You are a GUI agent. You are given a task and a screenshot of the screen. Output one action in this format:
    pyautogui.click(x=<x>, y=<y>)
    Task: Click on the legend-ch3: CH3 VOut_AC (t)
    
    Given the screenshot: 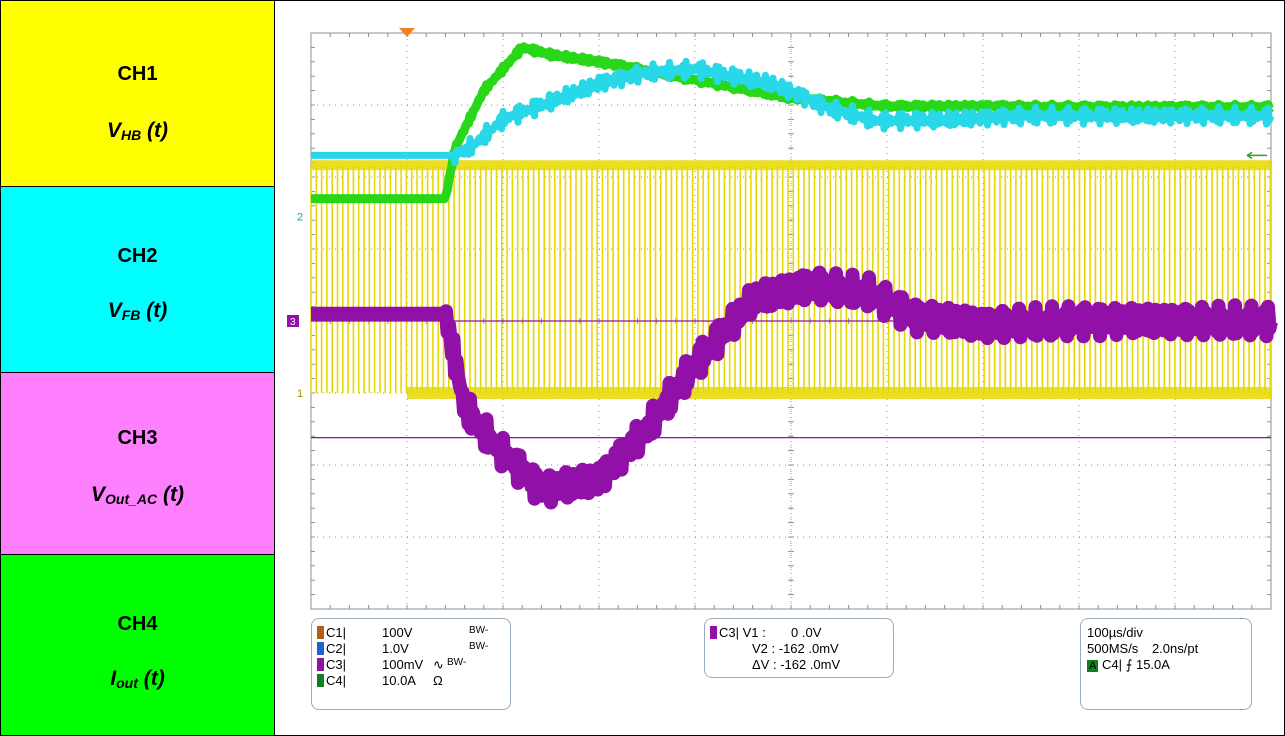 What is the action you would take?
    pyautogui.click(x=137, y=464)
    